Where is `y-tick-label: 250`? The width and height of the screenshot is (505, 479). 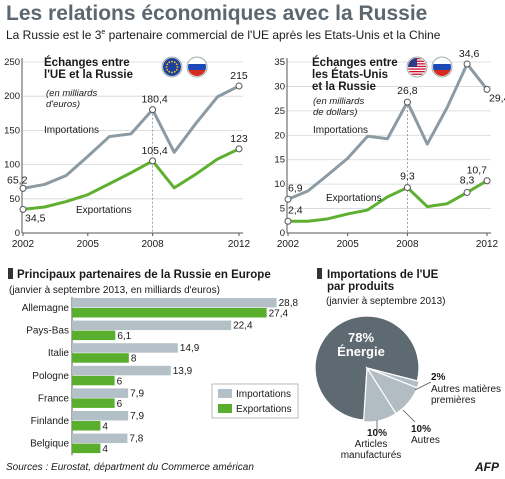 y-tick-label: 250 is located at coordinates (12, 62).